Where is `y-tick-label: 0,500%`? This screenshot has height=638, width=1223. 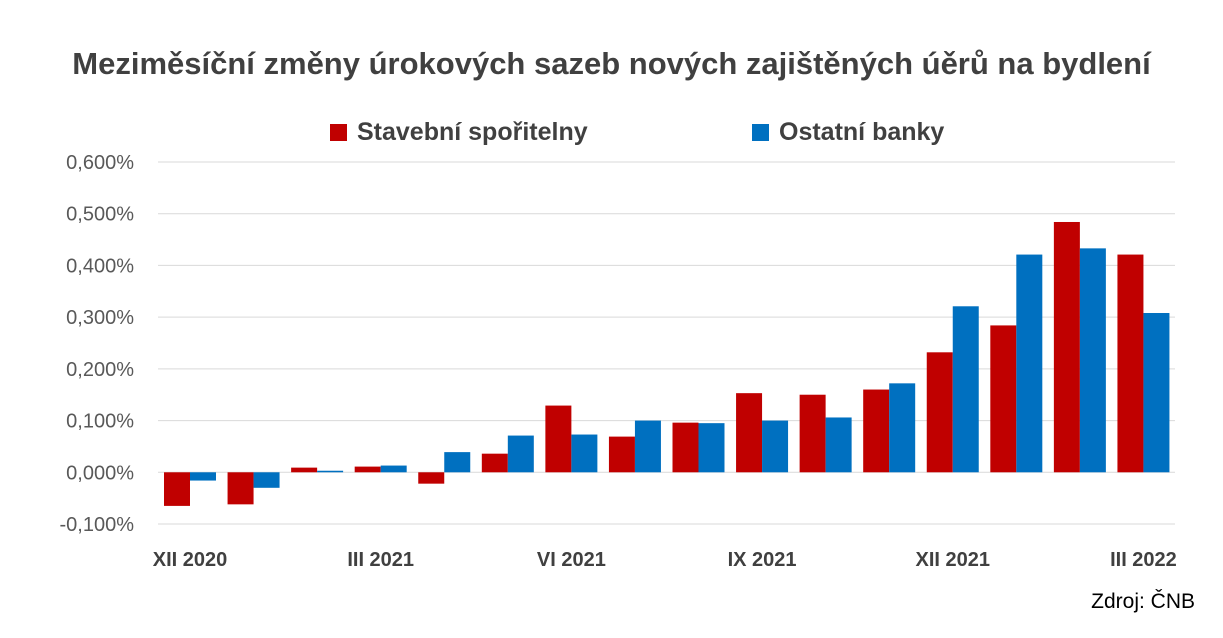
y-tick-label: 0,500% is located at coordinates (100, 215).